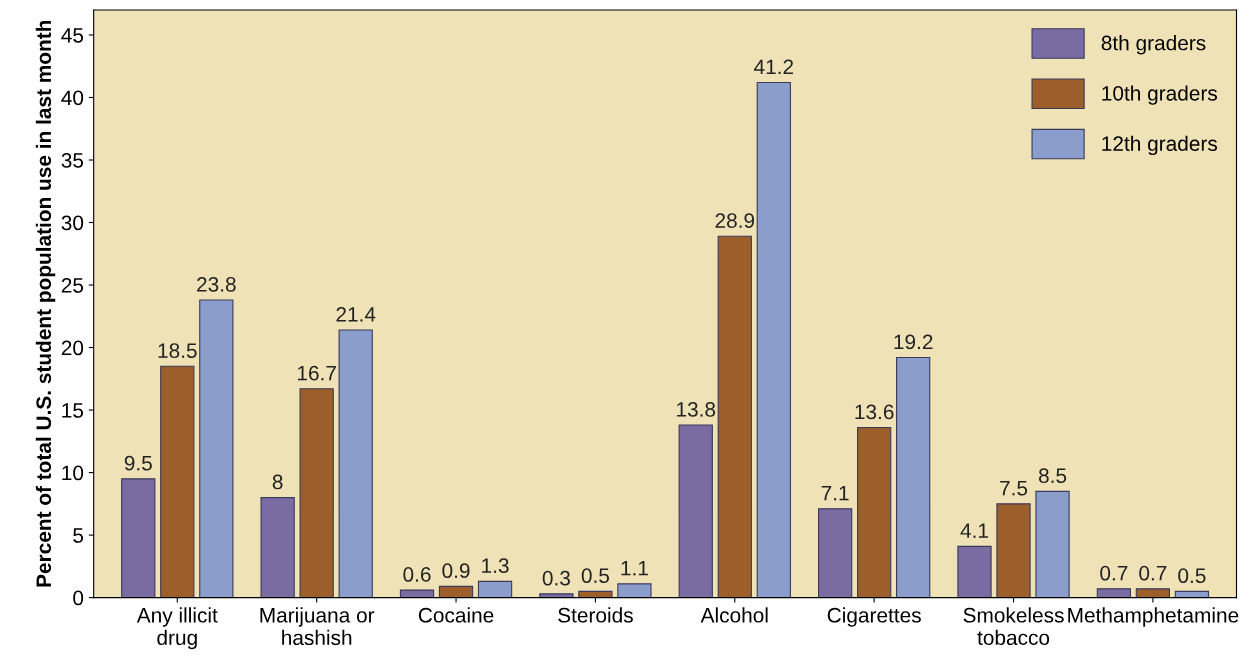  I want to click on x-tick-label: Any illicit drug, so click(177, 628).